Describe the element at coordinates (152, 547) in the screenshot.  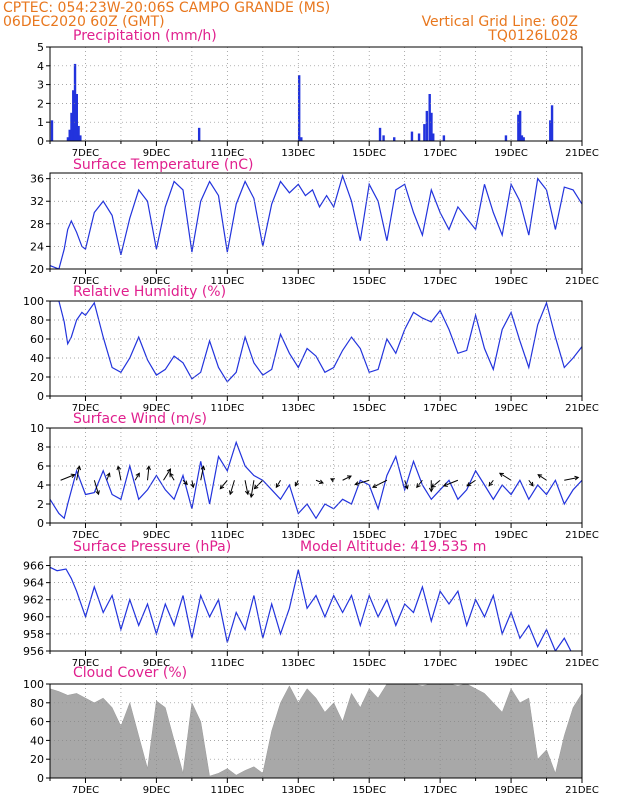
I see `panel-title-pressure: Surface Pressure (hPa)` at that location.